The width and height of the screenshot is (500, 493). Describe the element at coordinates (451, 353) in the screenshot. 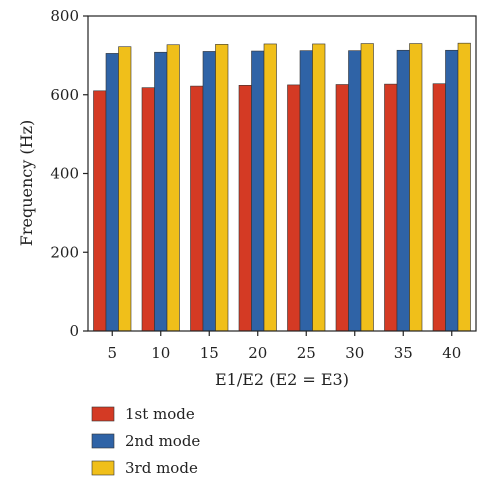

I see `x-tick-label-40: 40` at that location.